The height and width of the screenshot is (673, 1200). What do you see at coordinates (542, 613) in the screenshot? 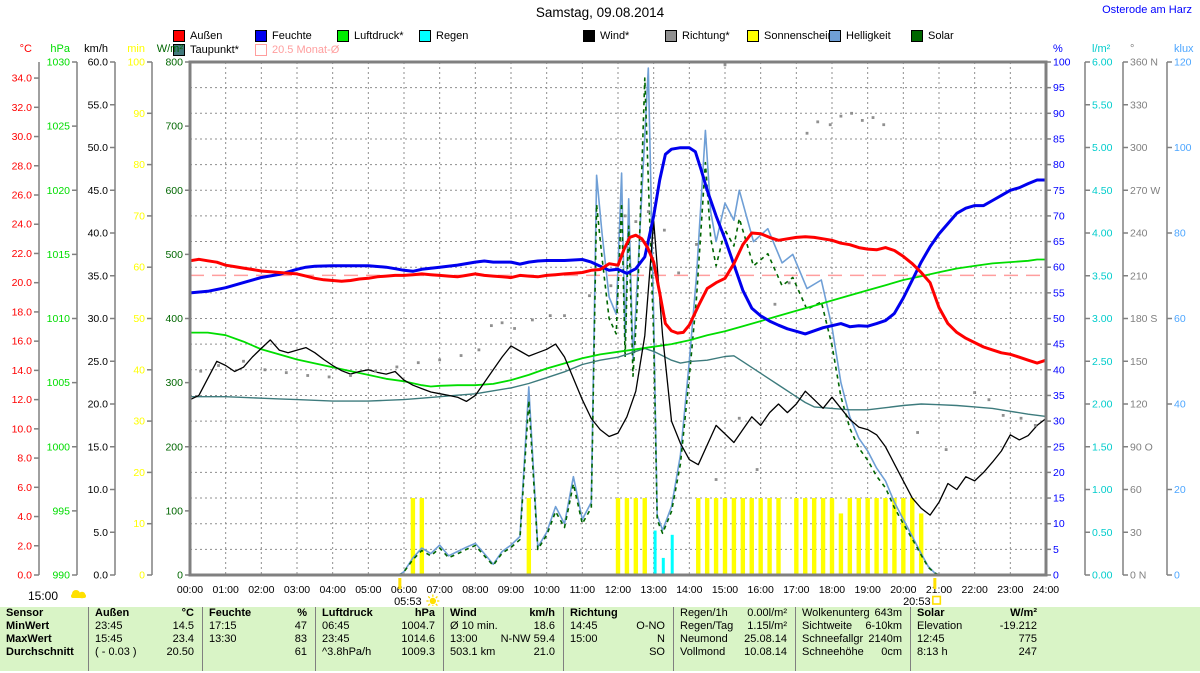
I see `cell-value: km/h` at bounding box center [542, 613].